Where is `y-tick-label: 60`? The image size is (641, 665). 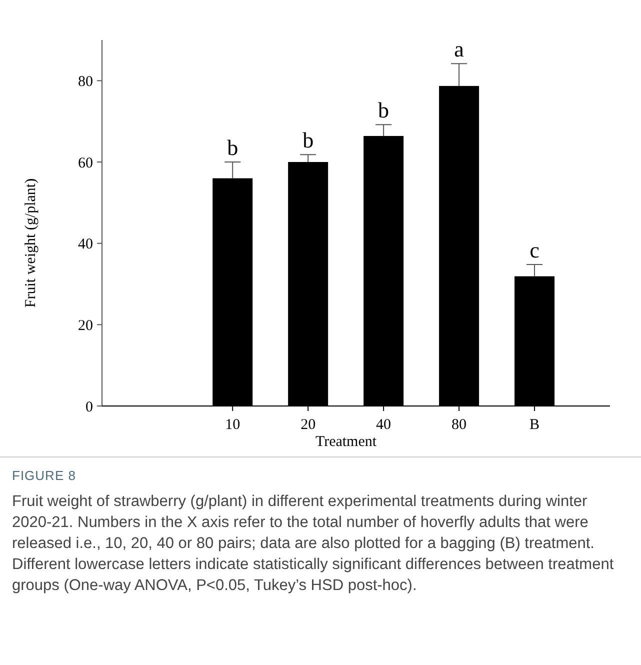
y-tick-label: 60 is located at coordinates (85, 163).